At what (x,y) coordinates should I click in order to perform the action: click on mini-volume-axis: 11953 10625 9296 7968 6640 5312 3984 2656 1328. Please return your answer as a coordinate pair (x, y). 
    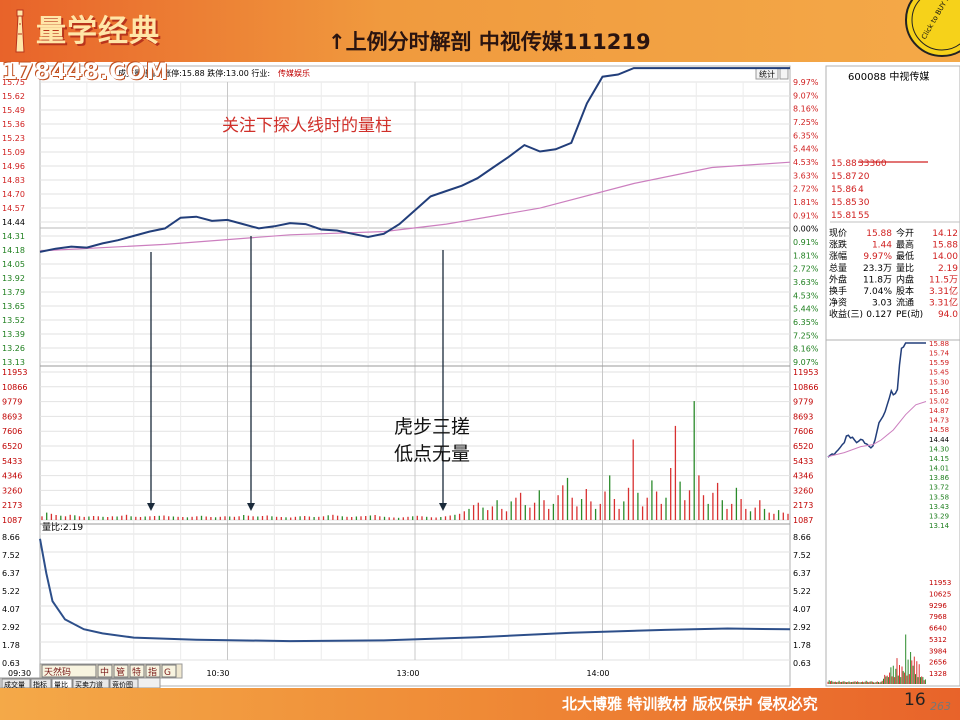
    Looking at the image, I should click on (940, 628).